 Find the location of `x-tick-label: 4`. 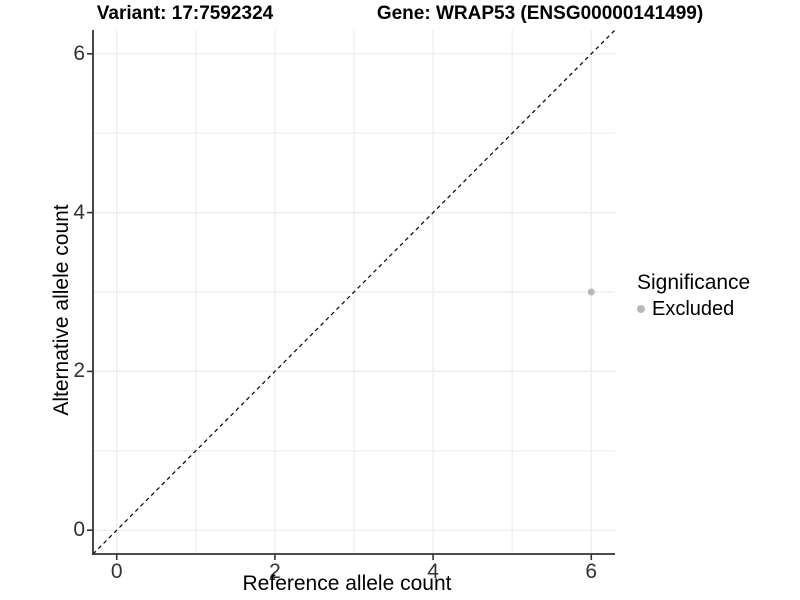

x-tick-label: 4 is located at coordinates (433, 571).